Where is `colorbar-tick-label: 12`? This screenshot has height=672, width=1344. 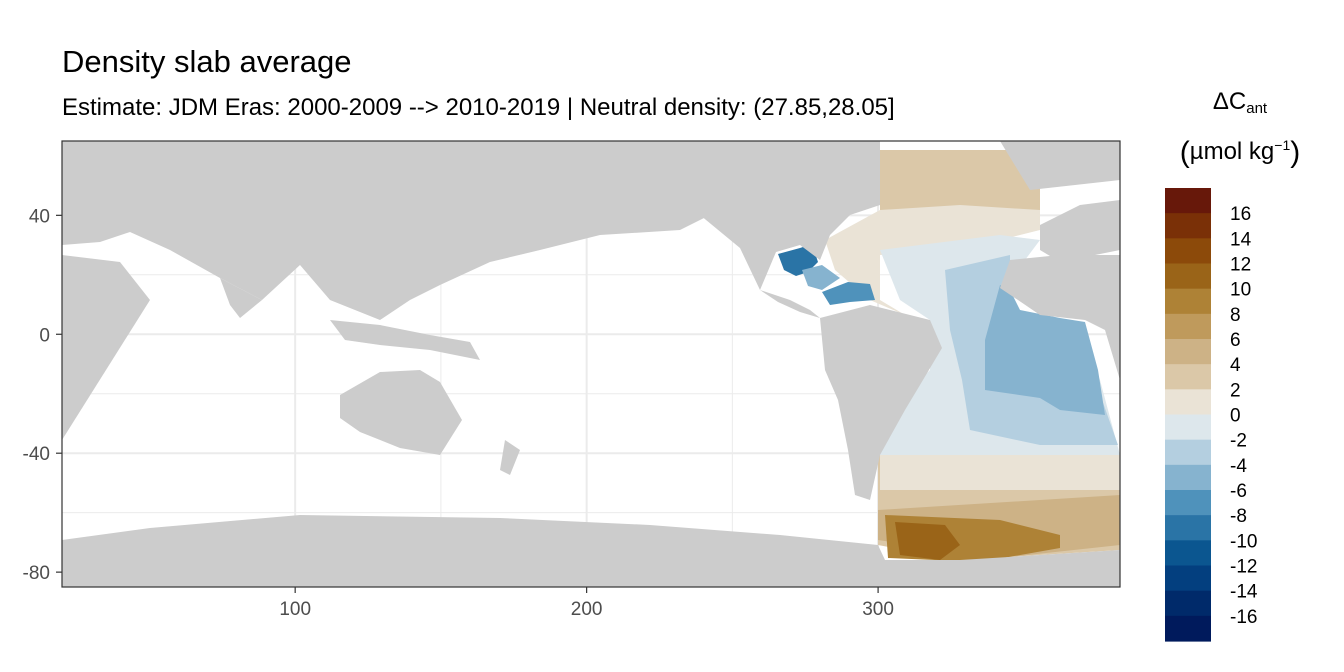 colorbar-tick-label: 12 is located at coordinates (1240, 265).